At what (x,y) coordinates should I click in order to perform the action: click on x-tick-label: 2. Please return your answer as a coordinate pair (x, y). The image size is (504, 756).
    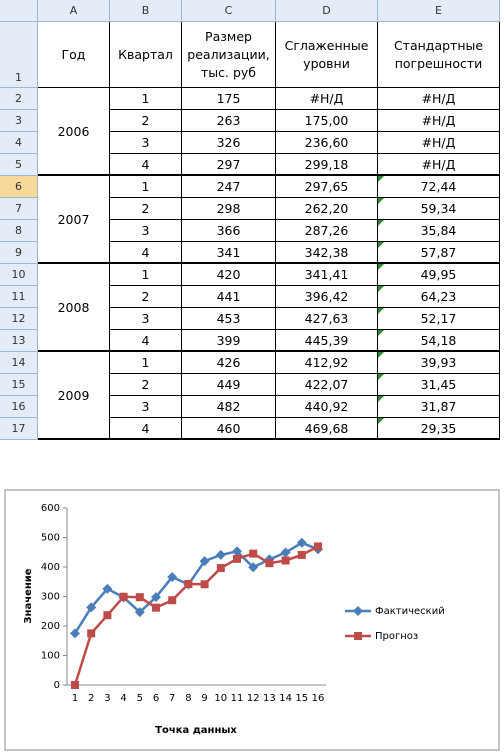
    Looking at the image, I should click on (91, 698).